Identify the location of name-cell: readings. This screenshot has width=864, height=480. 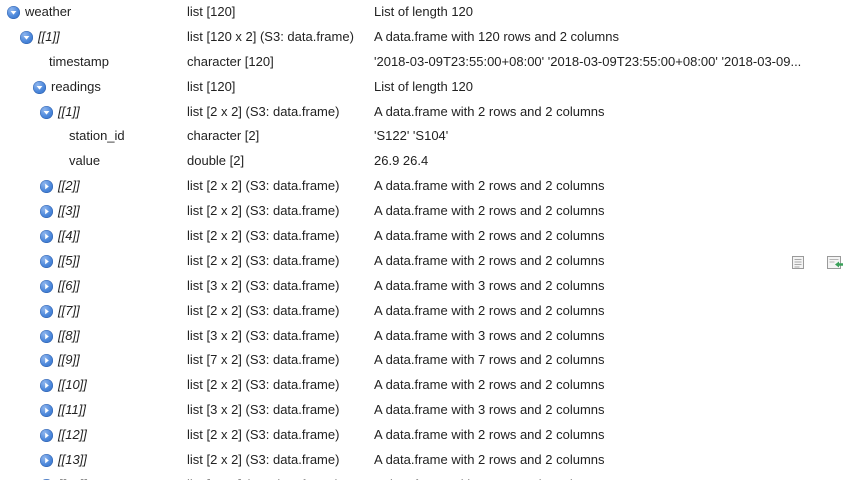
(90, 87).